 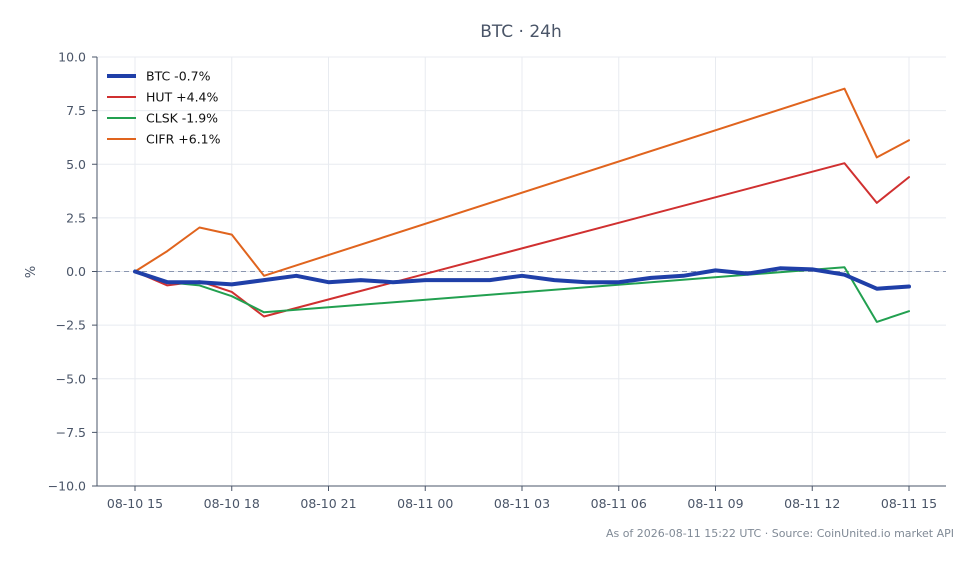 I want to click on legend-label-hut: HUT +4.4%, so click(x=182, y=97).